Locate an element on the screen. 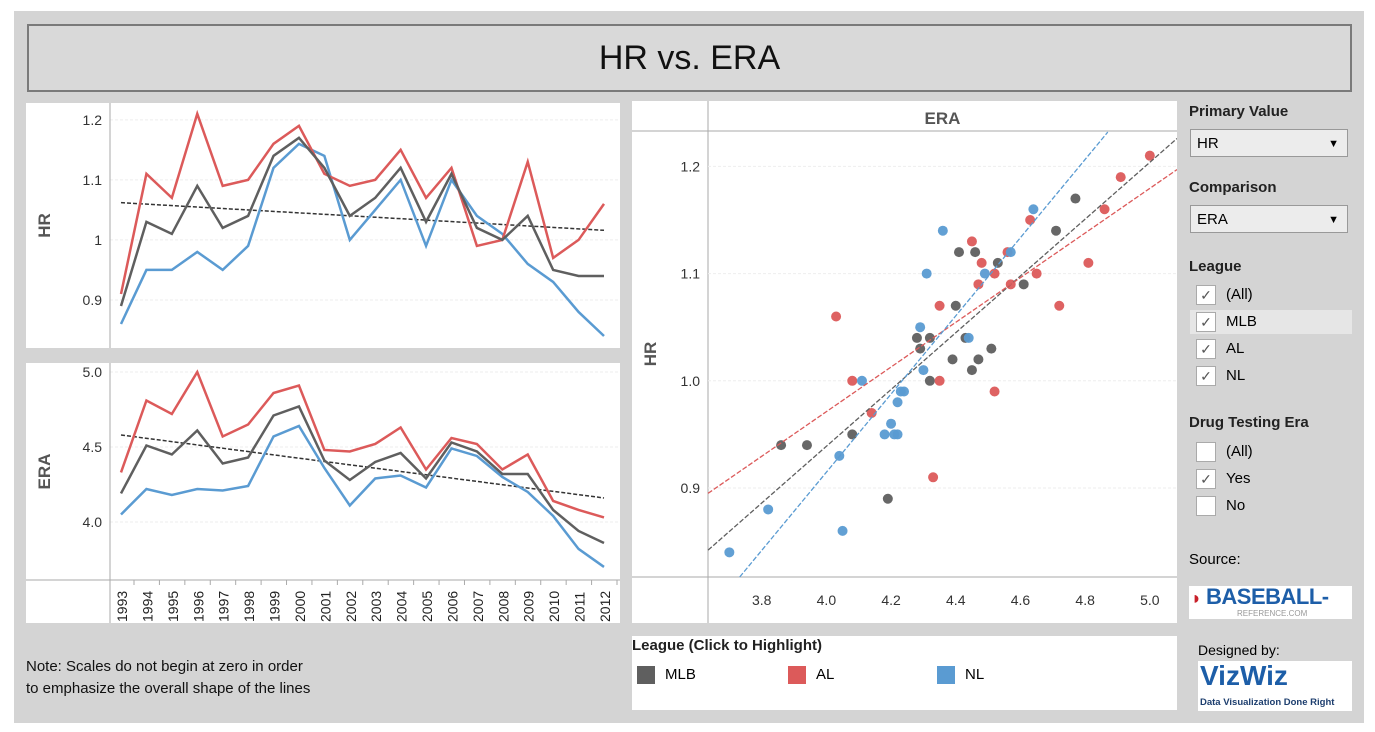 The width and height of the screenshot is (1375, 732). vizwiz-logo: VizWiz Data Visualization Done Right is located at coordinates (1275, 686).